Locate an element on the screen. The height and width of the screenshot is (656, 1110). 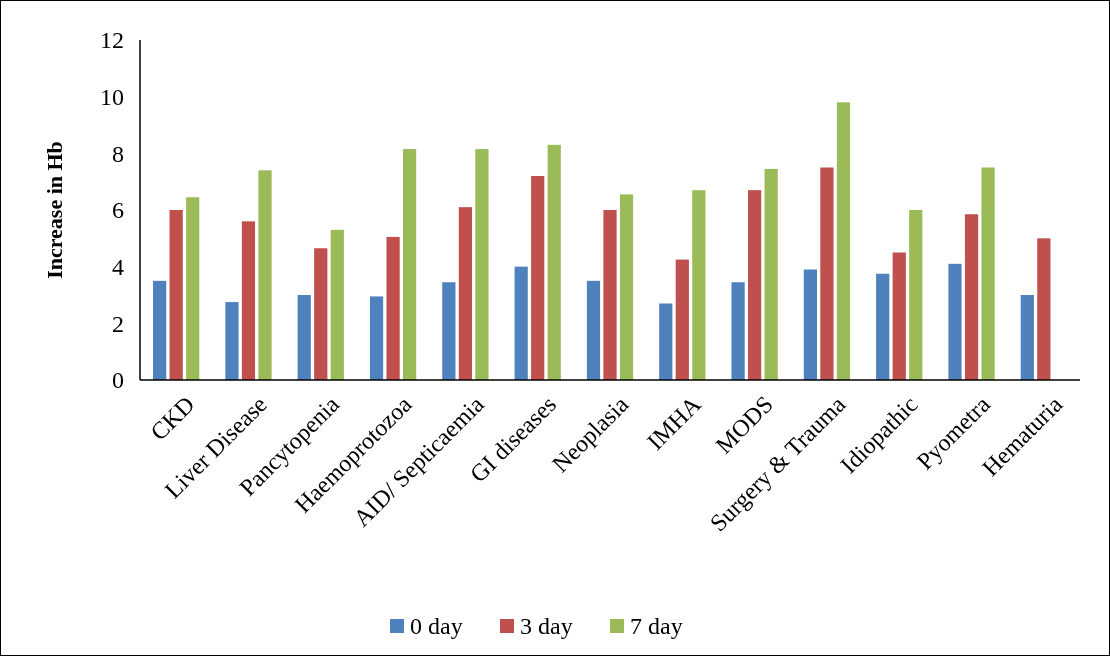
y-tick-label: 2 is located at coordinates (118, 323).